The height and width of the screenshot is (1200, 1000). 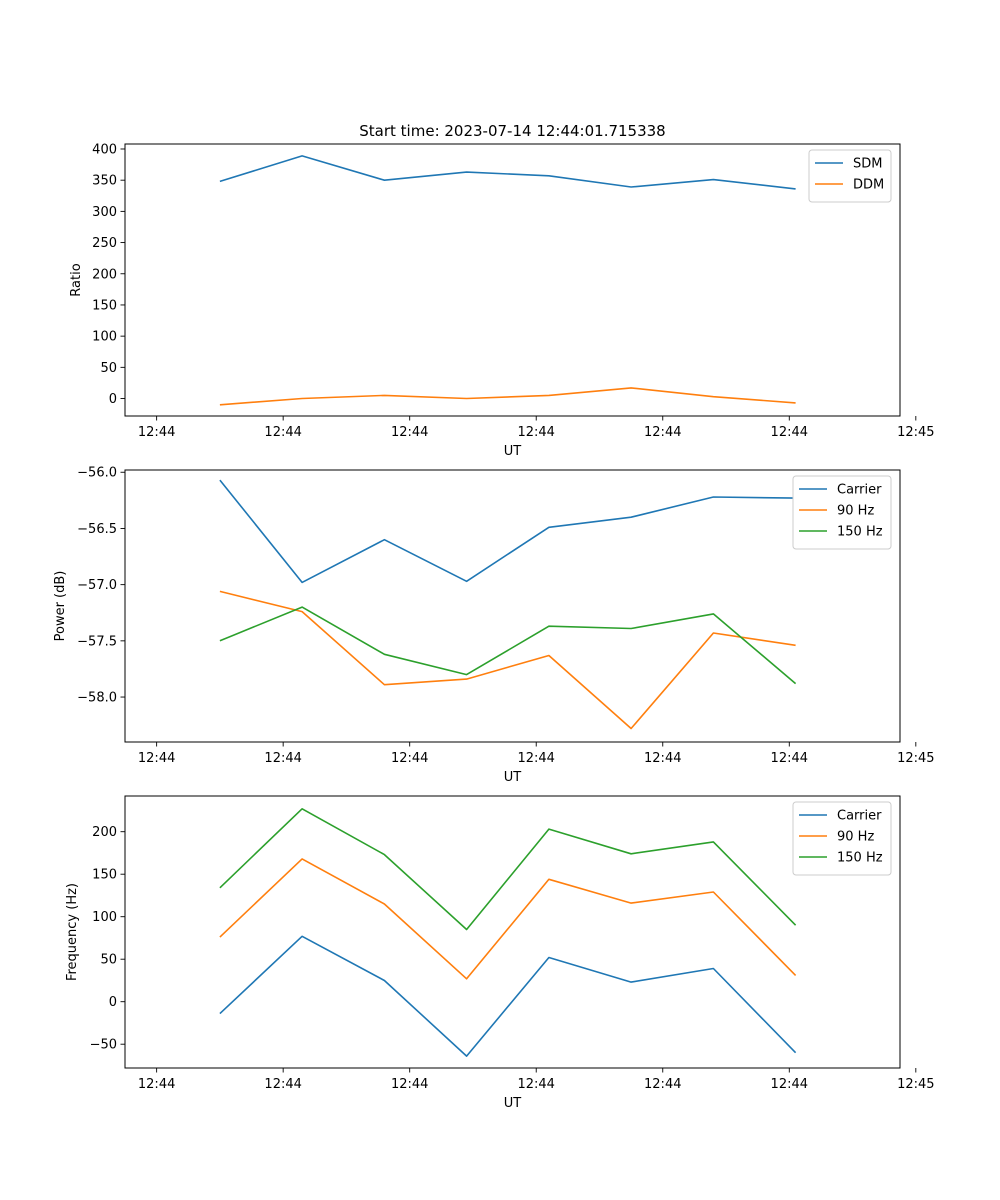 What do you see at coordinates (60, 606) in the screenshot?
I see `y-axis-label: Power (dB)` at bounding box center [60, 606].